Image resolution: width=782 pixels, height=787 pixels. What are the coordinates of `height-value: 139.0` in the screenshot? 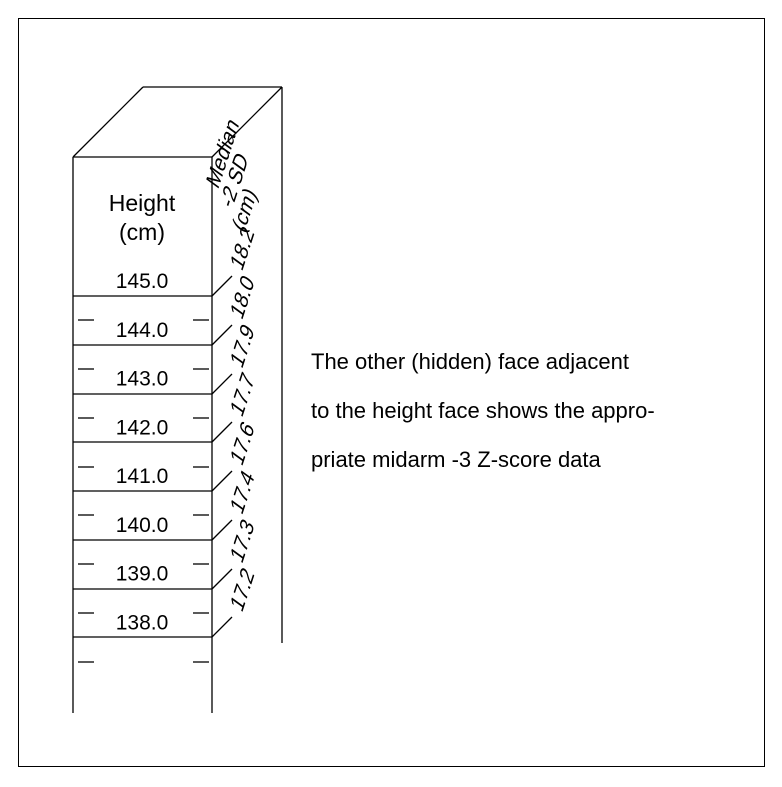 It's located at (142, 574).